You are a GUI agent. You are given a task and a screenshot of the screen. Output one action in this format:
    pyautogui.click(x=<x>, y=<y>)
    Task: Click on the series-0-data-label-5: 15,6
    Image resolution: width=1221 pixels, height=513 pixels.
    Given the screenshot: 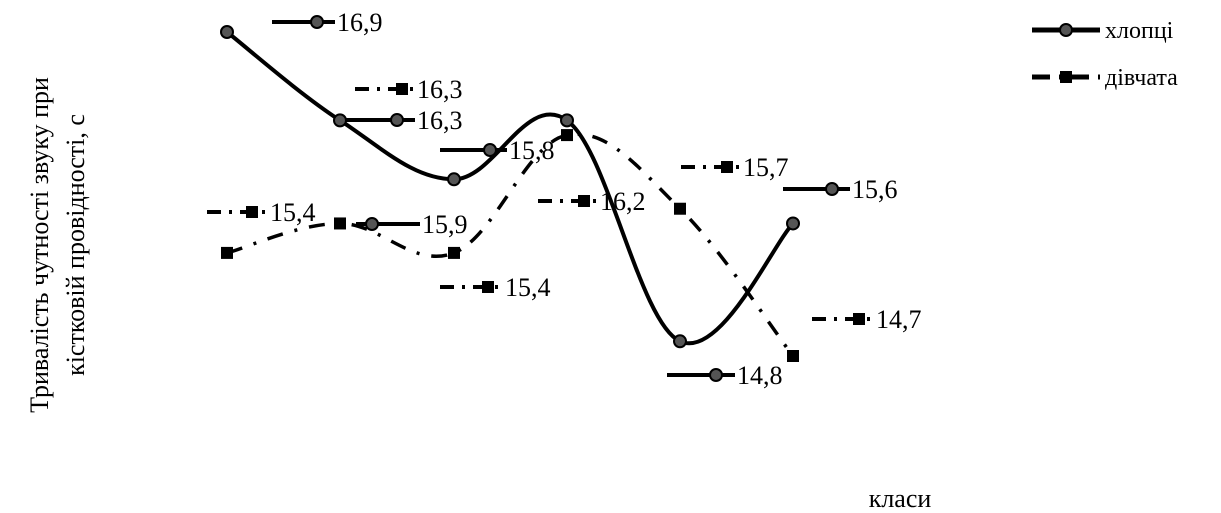 What is the action you would take?
    pyautogui.click(x=875, y=189)
    